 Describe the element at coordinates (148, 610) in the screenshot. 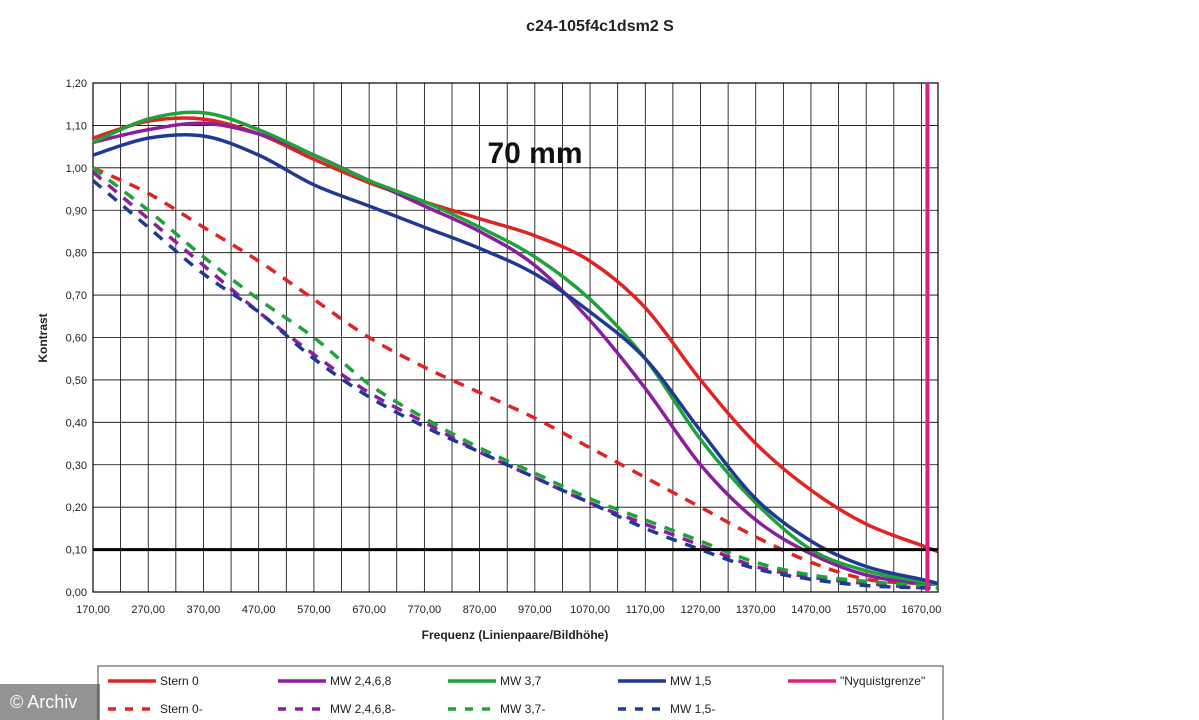

I see `x-tick-label: 270,00` at that location.